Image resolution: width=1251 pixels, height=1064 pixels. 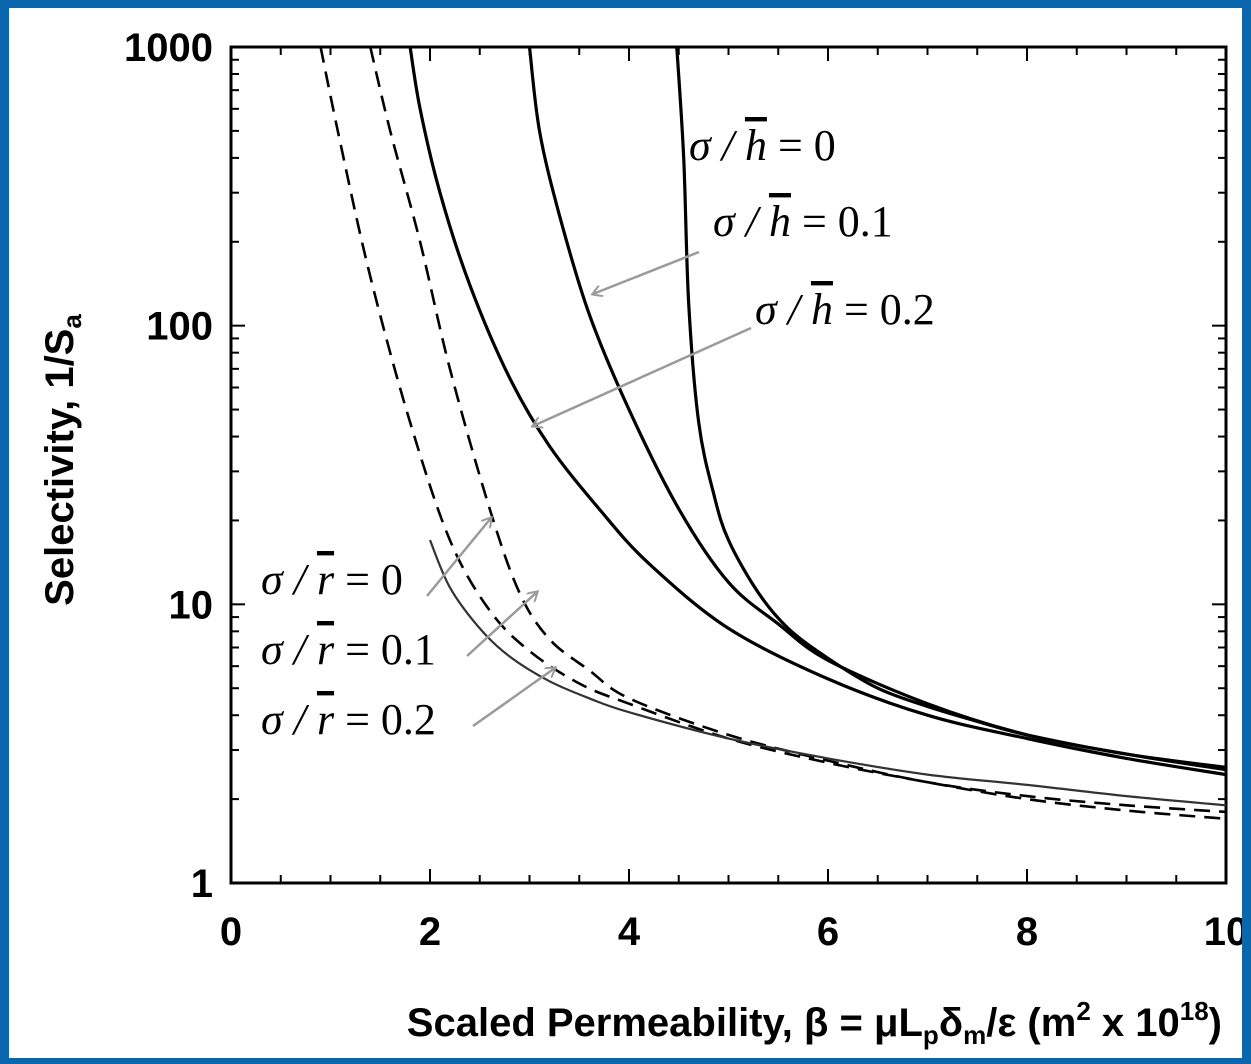 What do you see at coordinates (1223, 932) in the screenshot?
I see `x-tick-label: 10` at bounding box center [1223, 932].